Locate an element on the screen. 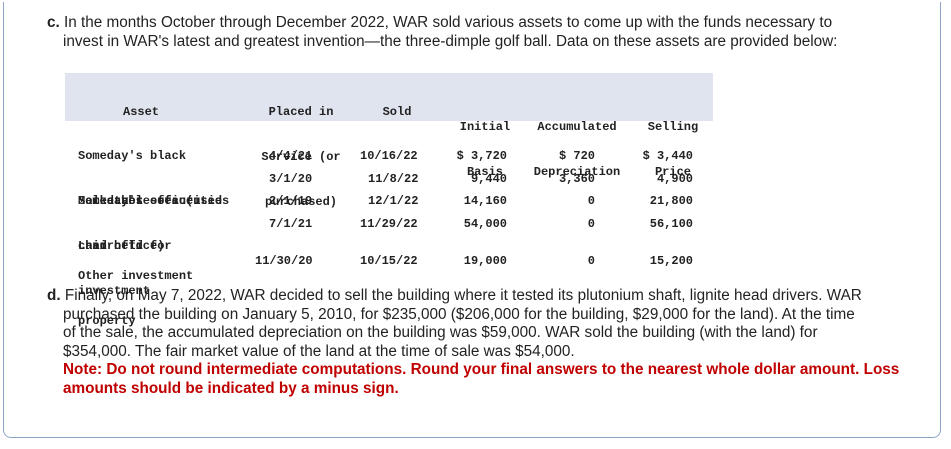 The image size is (951, 449). part-d-label: d. is located at coordinates (54, 295).